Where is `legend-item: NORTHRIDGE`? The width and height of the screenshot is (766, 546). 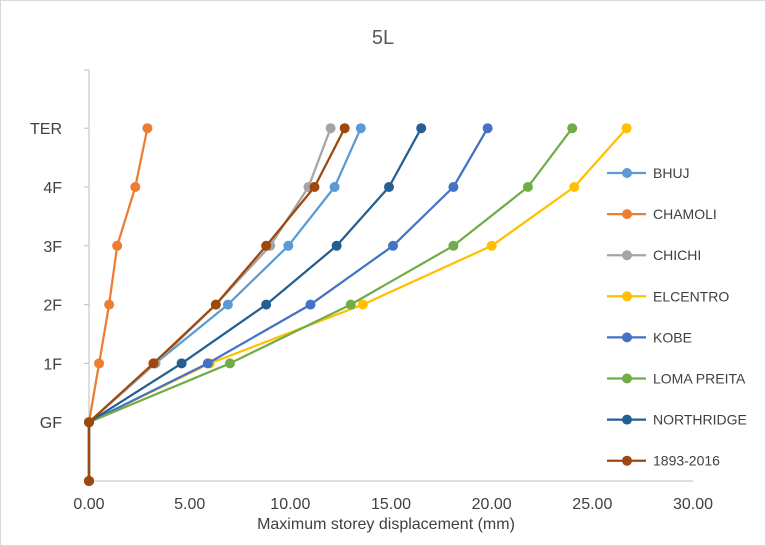 legend-item: NORTHRIDGE is located at coordinates (677, 420).